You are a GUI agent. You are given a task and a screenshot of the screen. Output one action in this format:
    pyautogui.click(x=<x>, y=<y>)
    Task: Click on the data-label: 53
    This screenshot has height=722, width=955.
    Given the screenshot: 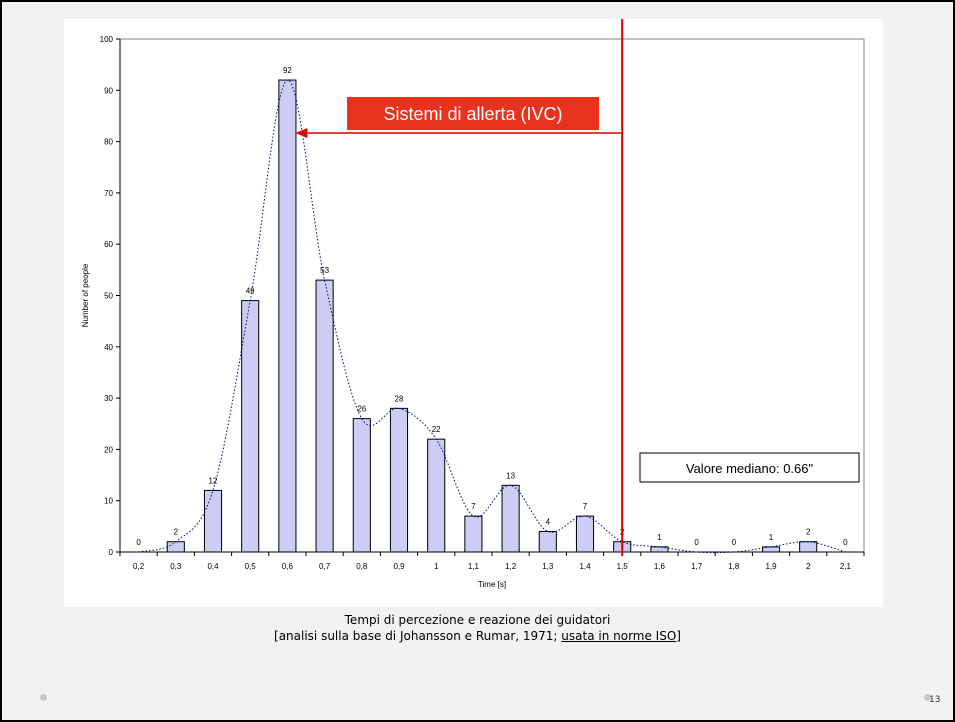 What is the action you would take?
    pyautogui.click(x=324, y=270)
    